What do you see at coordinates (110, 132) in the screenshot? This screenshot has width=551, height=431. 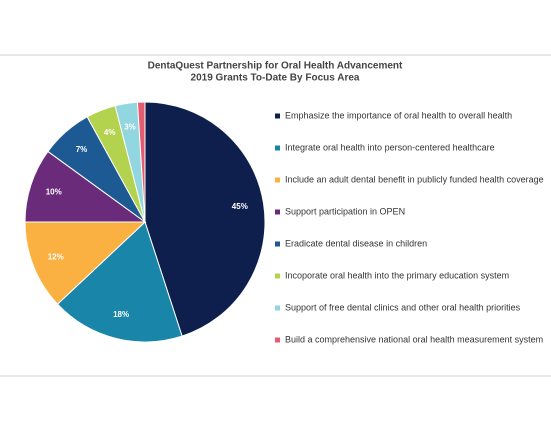 I see `data-label: 4%` at bounding box center [110, 132].